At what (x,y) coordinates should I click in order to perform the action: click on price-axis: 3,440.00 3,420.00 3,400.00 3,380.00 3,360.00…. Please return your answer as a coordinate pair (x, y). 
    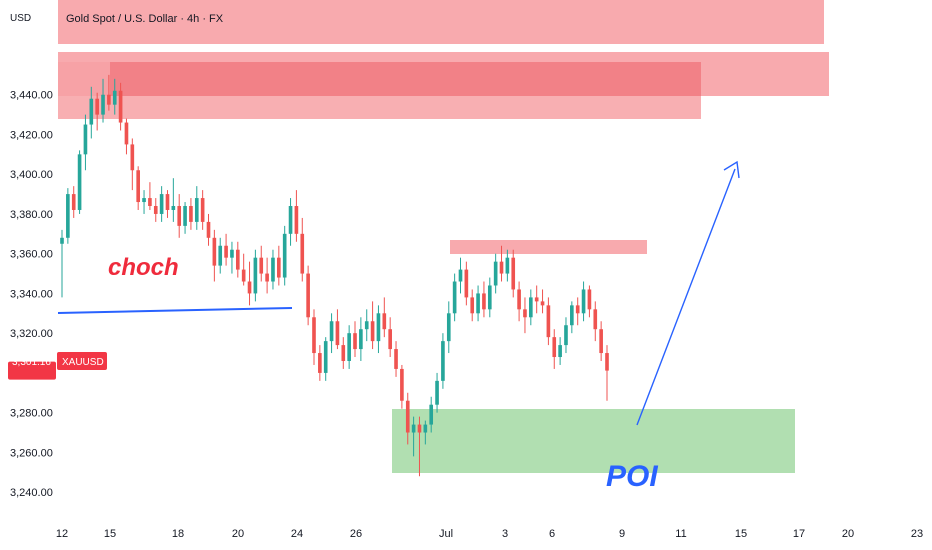
    Looking at the image, I should click on (31, 294).